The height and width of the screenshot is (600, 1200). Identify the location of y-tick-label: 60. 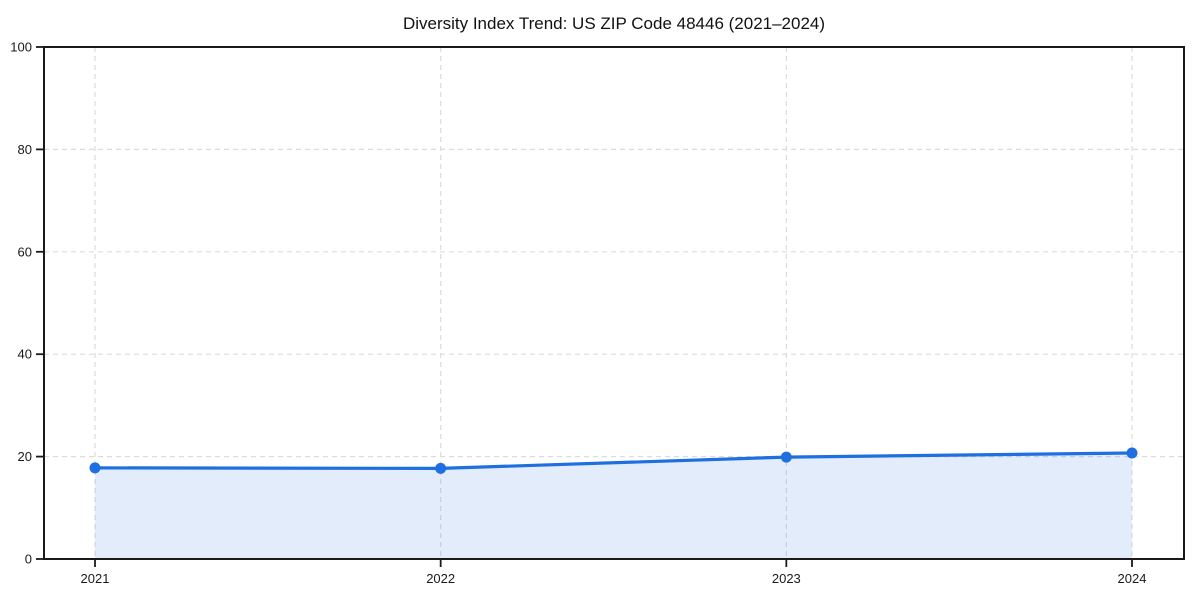
(25, 251).